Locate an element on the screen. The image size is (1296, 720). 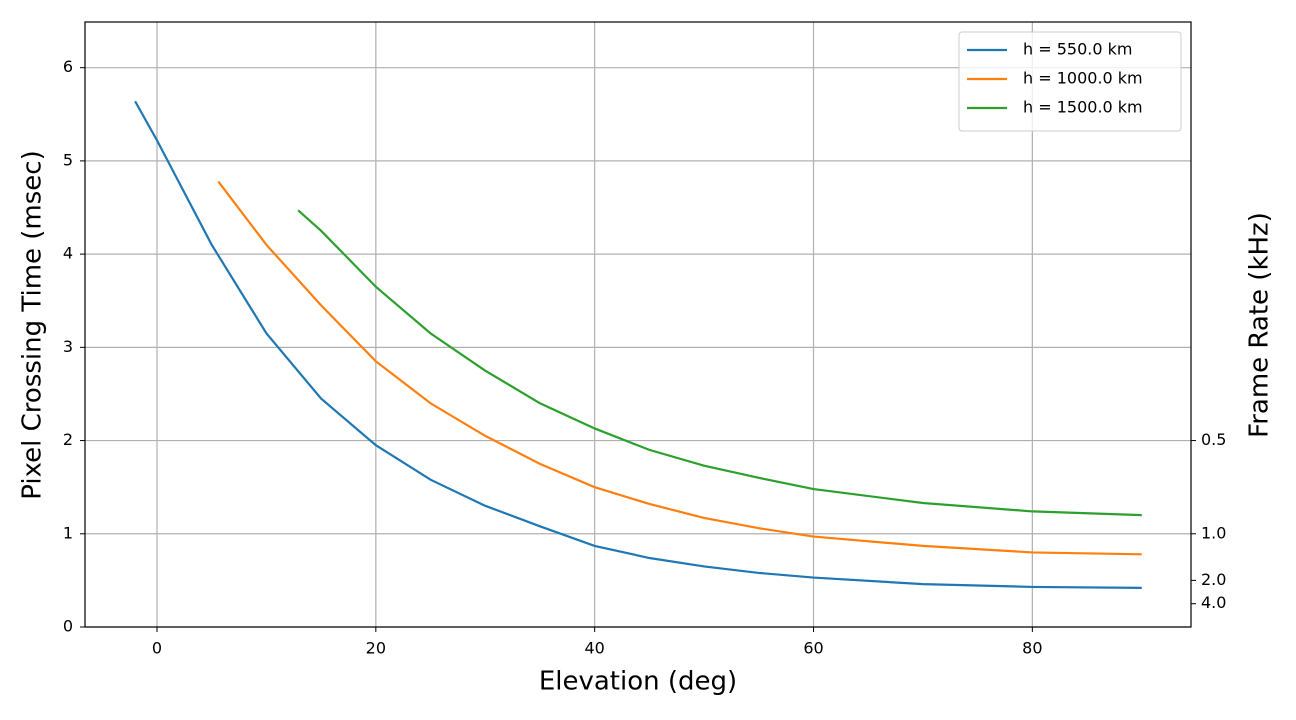
y2-tick-label: 2.0 is located at coordinates (1213, 579).